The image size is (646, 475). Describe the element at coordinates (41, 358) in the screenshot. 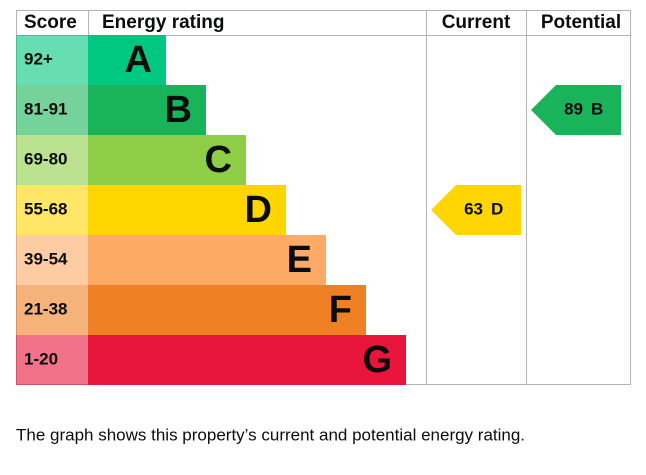

I see `score-label: 1-20` at that location.